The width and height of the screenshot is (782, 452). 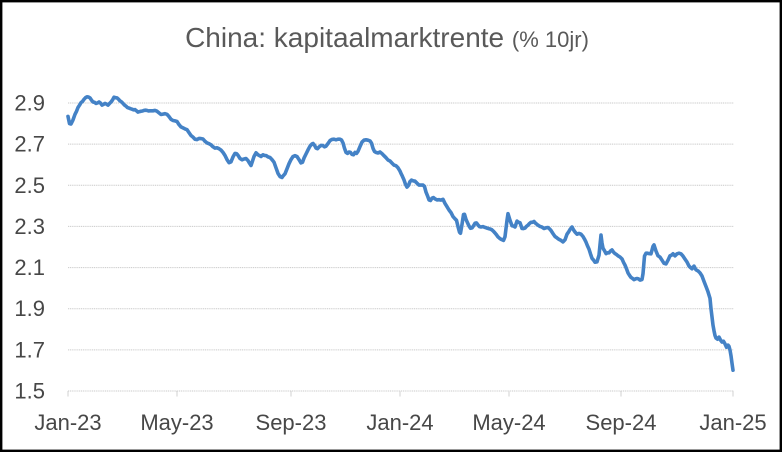 What do you see at coordinates (29, 267) in the screenshot?
I see `svg-text: 2.1` at bounding box center [29, 267].